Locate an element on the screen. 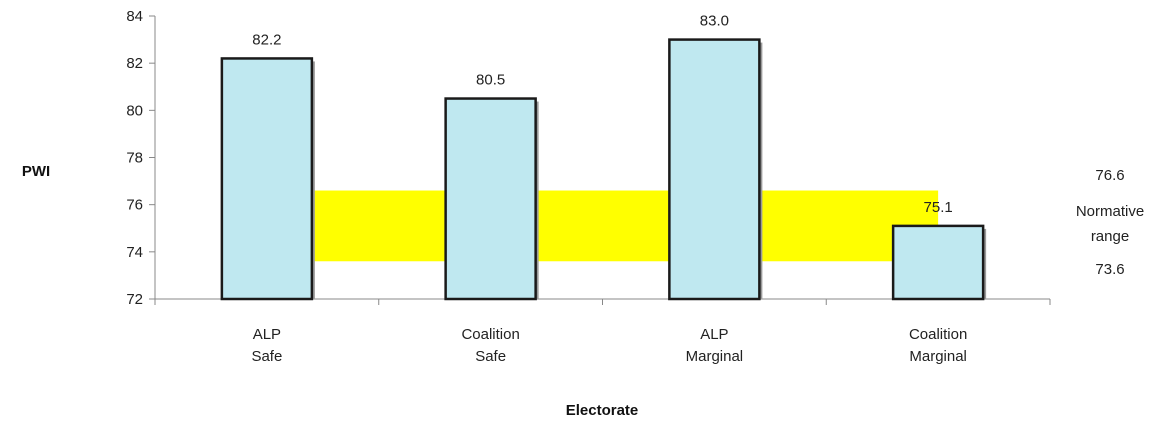 The image size is (1166, 422). data-label: 82.2 is located at coordinates (266, 39).